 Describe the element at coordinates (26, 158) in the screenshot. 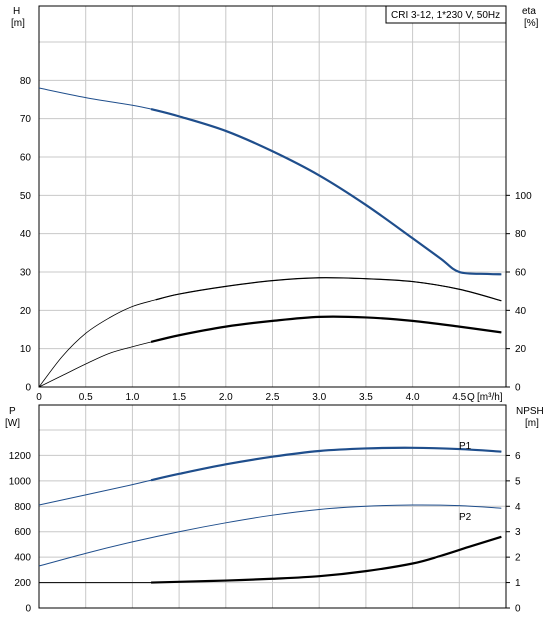

I see `top-left-tick-label: 60` at that location.